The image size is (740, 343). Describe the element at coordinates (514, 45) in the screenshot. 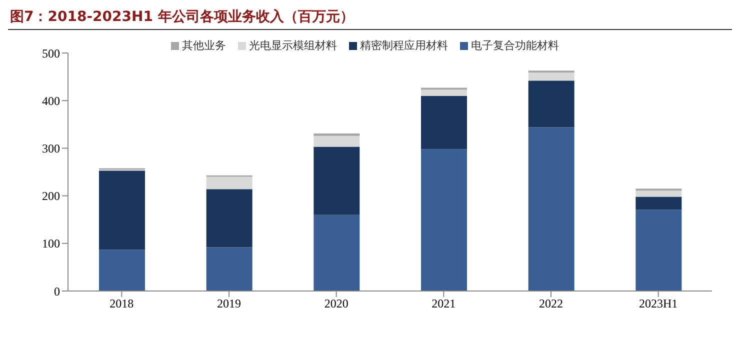

I see `legend-label: 电子复合功能材料` at that location.